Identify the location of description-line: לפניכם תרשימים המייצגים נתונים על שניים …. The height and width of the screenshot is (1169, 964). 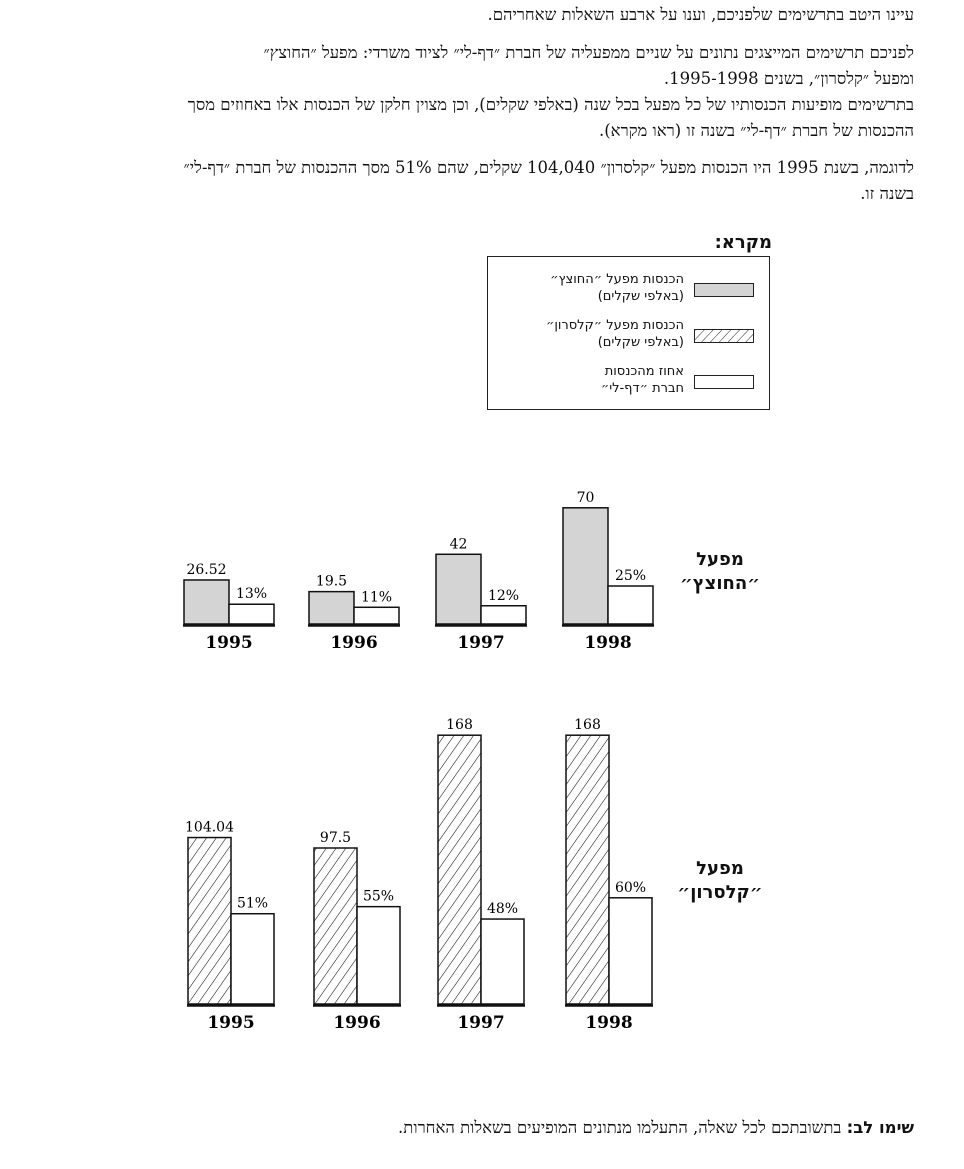
(589, 52).